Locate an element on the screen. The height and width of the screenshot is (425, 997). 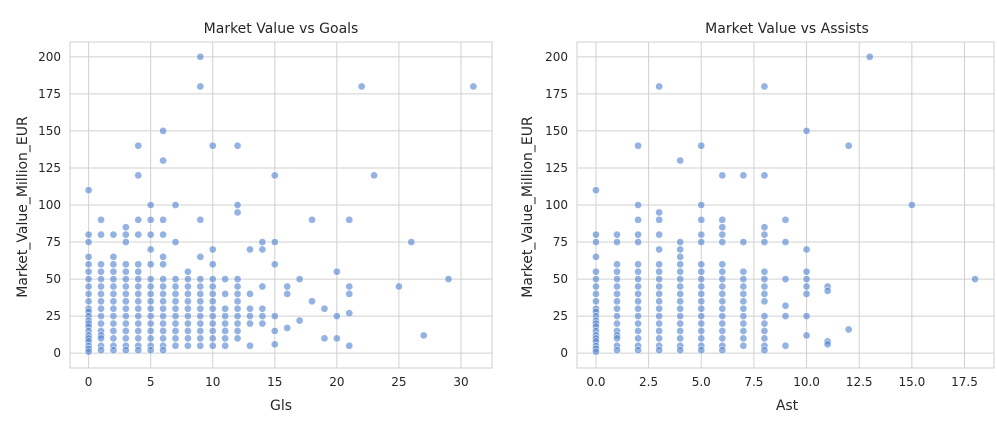
goals-x-tick-label: 30 is located at coordinates (460, 382).